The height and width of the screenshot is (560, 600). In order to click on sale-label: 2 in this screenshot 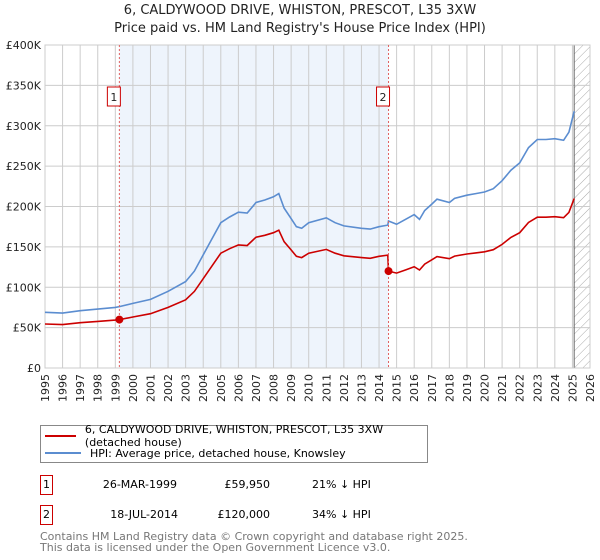, I will do `click(383, 97)`.